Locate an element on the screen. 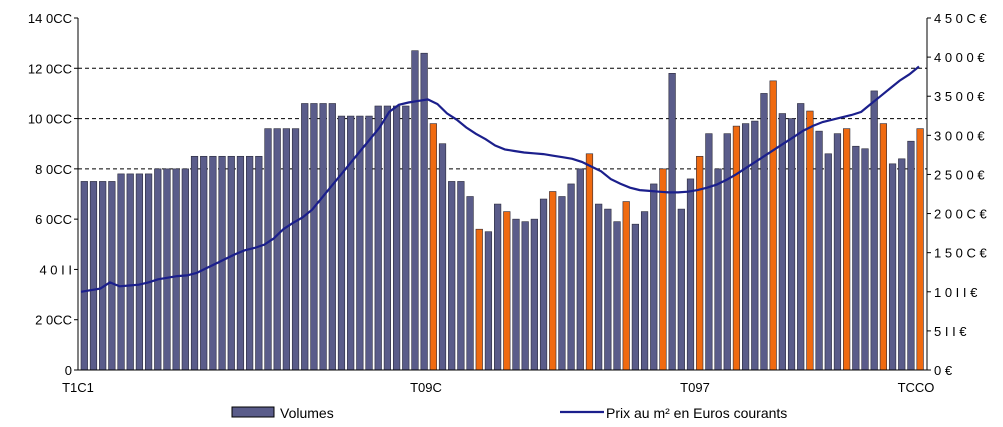 The width and height of the screenshot is (1003, 427). left-tick-label: 2 0CC is located at coordinates (53, 320).